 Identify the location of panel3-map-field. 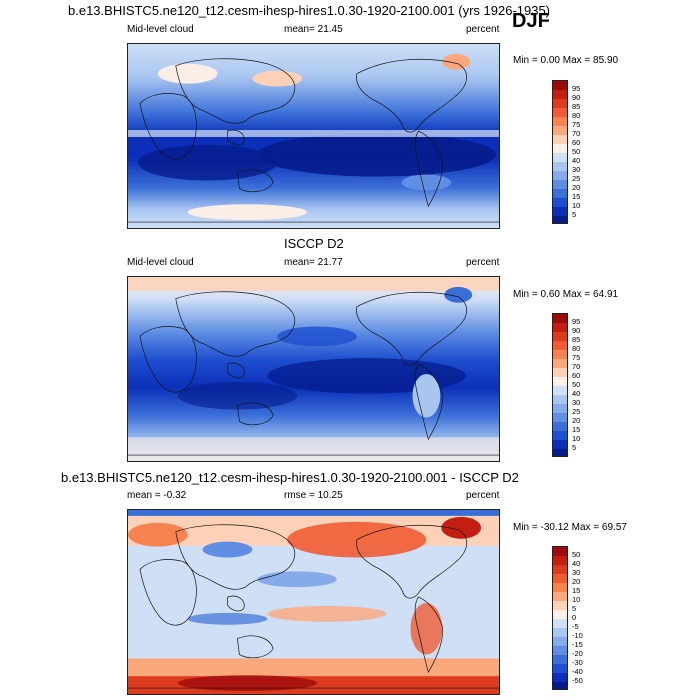
(313, 602).